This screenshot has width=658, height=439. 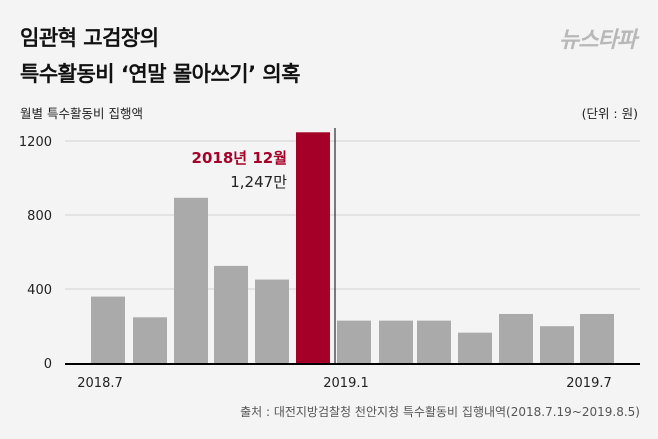 I want to click on y-tick-label: 0, so click(x=48, y=364).